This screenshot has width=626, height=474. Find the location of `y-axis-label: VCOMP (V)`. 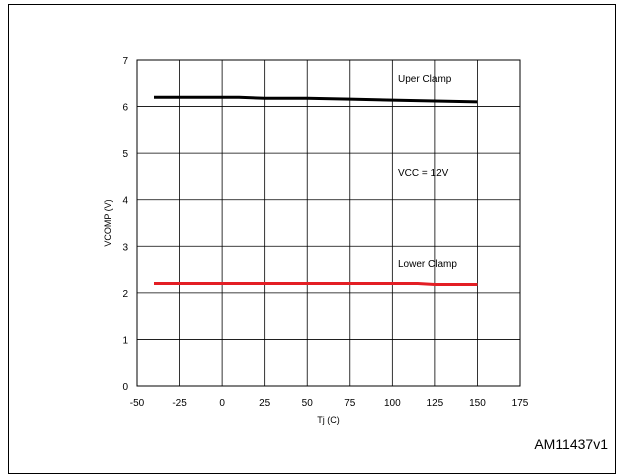

y-axis-label: VCOMP (V) is located at coordinates (108, 222).